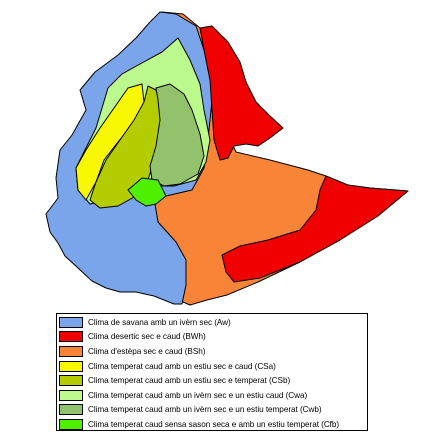  I want to click on legend-label: Clima desertic sec e caud (BWh), so click(147, 337).